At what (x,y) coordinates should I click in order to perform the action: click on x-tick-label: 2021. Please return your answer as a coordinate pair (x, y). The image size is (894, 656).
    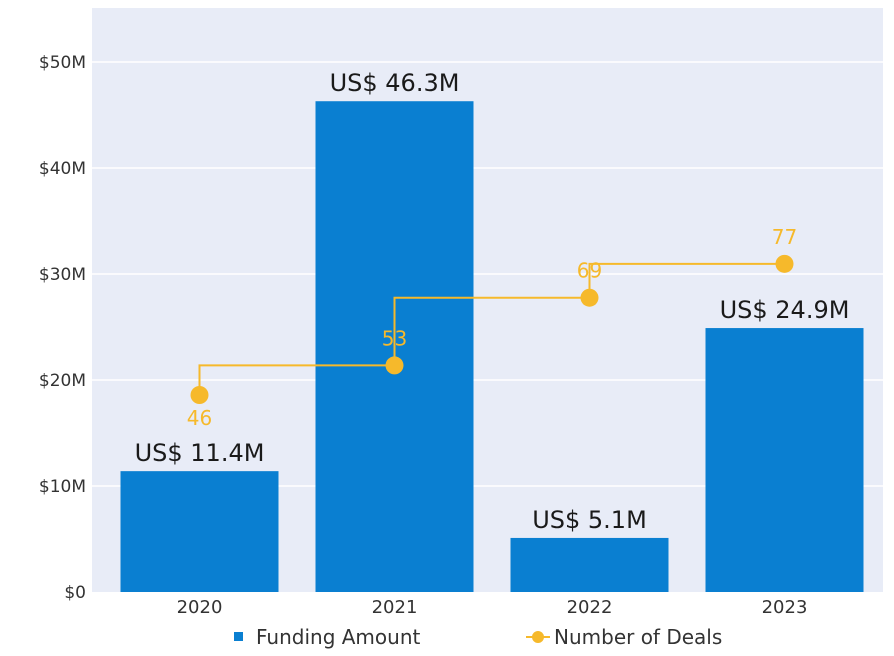
    Looking at the image, I should click on (395, 607).